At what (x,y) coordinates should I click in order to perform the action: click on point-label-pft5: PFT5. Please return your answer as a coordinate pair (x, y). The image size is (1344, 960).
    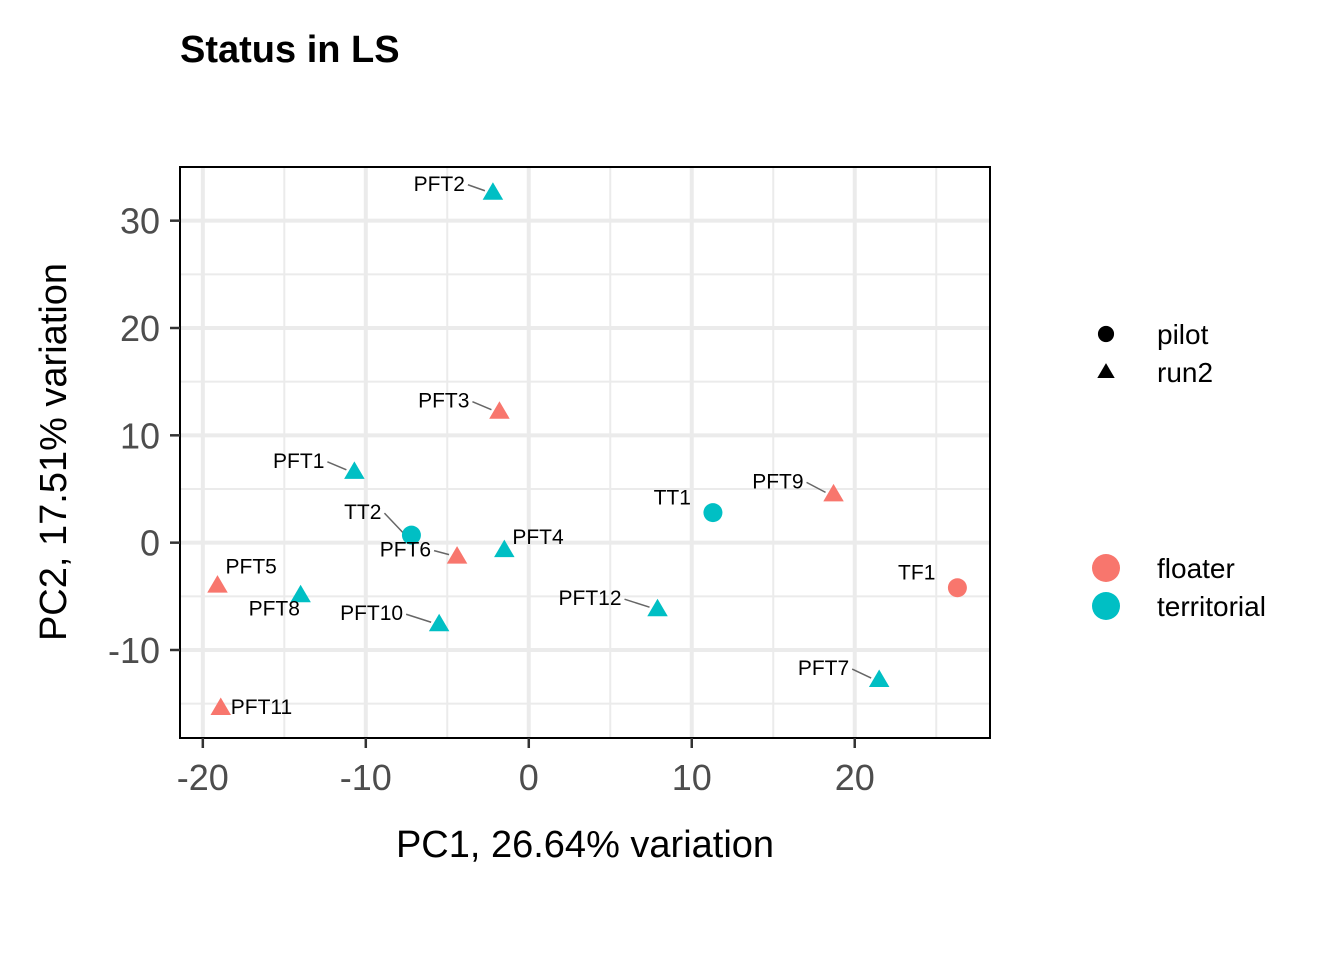
    Looking at the image, I should click on (250, 567).